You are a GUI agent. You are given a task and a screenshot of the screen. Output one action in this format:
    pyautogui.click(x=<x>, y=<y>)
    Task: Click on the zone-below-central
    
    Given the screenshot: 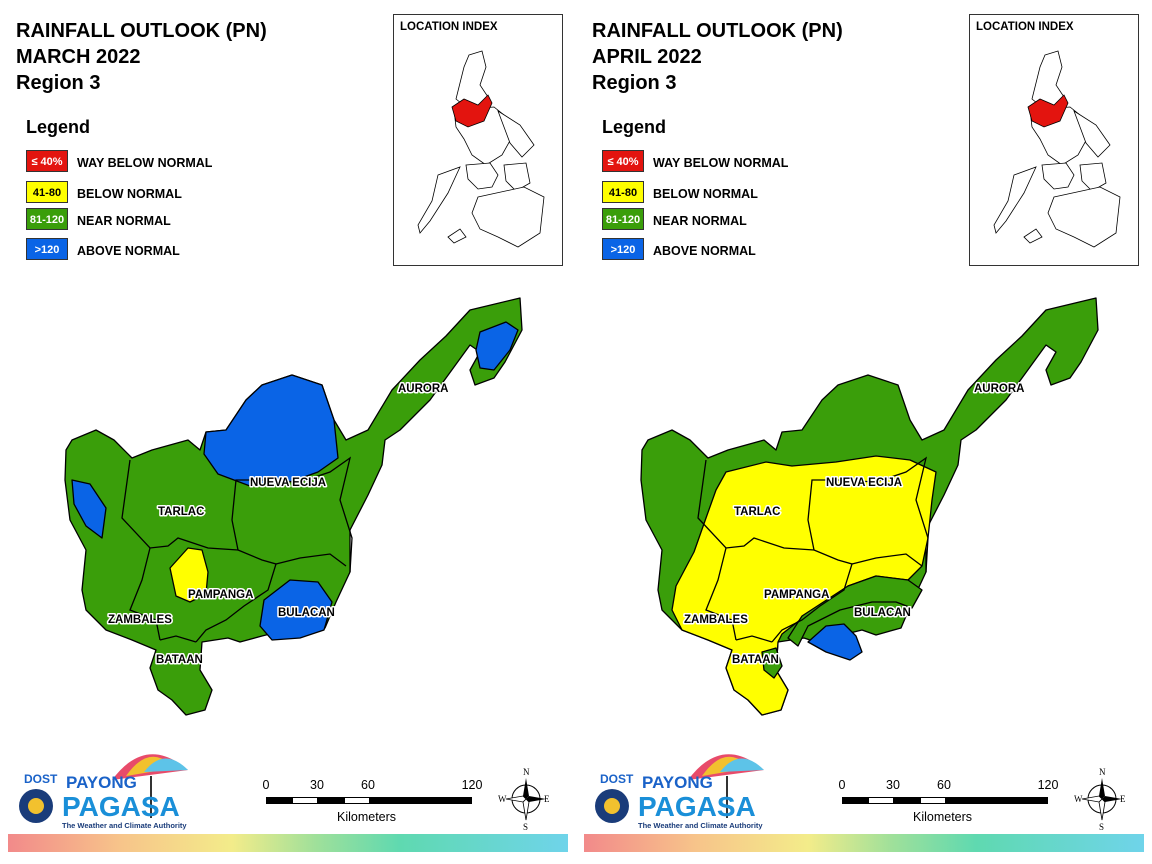 What is the action you would take?
    pyautogui.click(x=804, y=585)
    